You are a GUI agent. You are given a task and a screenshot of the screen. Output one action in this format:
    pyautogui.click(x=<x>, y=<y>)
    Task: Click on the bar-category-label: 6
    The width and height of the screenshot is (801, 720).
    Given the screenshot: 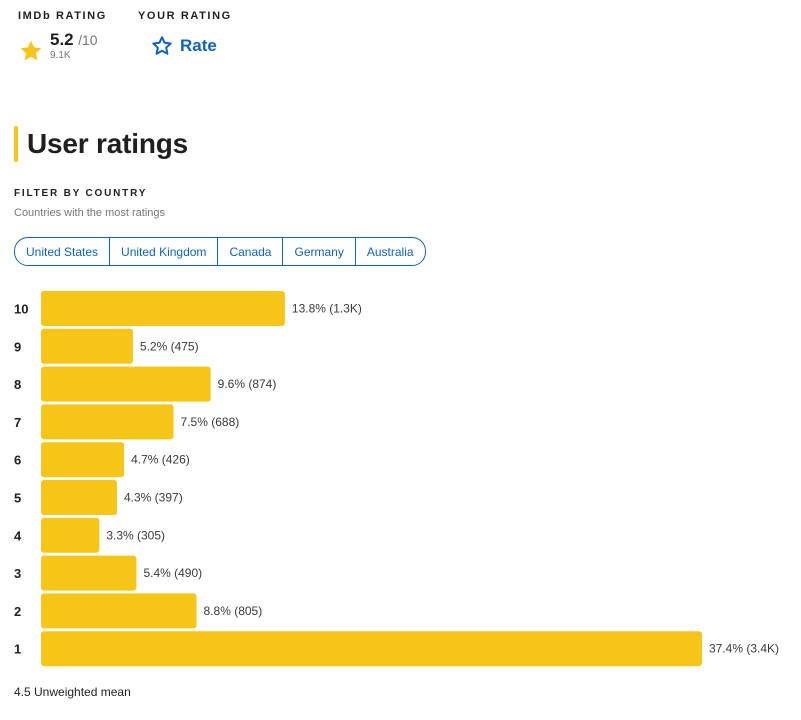 What is the action you would take?
    pyautogui.click(x=17, y=460)
    